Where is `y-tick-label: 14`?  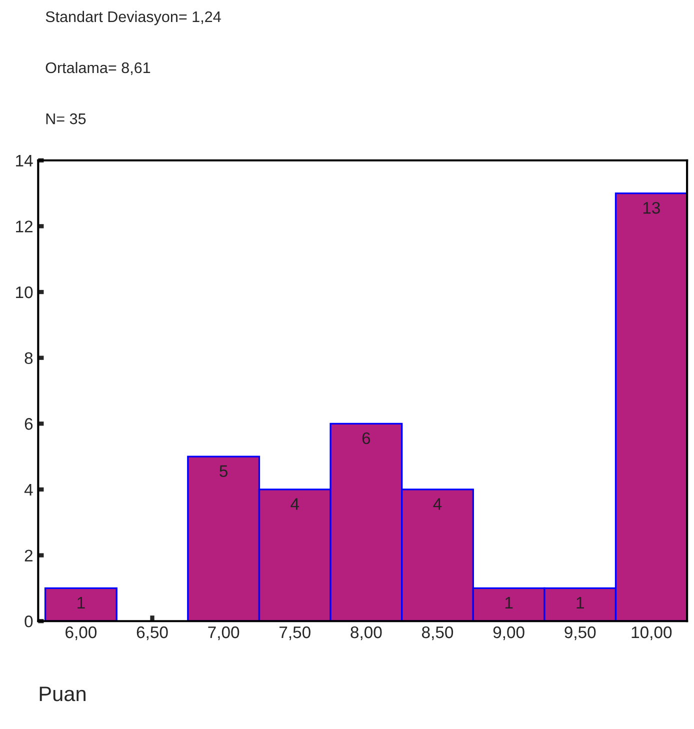
y-tick-label: 14 is located at coordinates (24, 160).